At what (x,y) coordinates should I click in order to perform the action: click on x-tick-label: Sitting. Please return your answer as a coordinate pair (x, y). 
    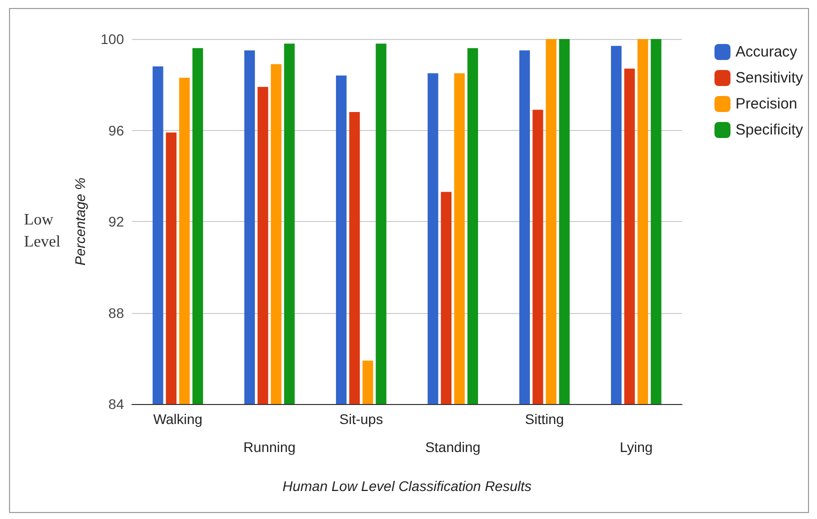
    Looking at the image, I should click on (544, 419).